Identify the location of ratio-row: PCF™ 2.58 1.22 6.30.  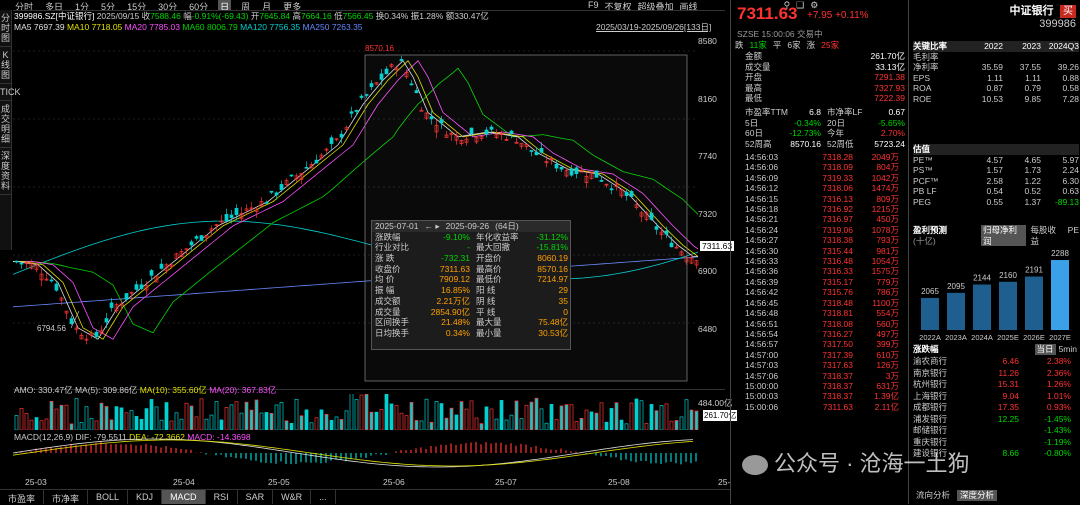
(996, 180).